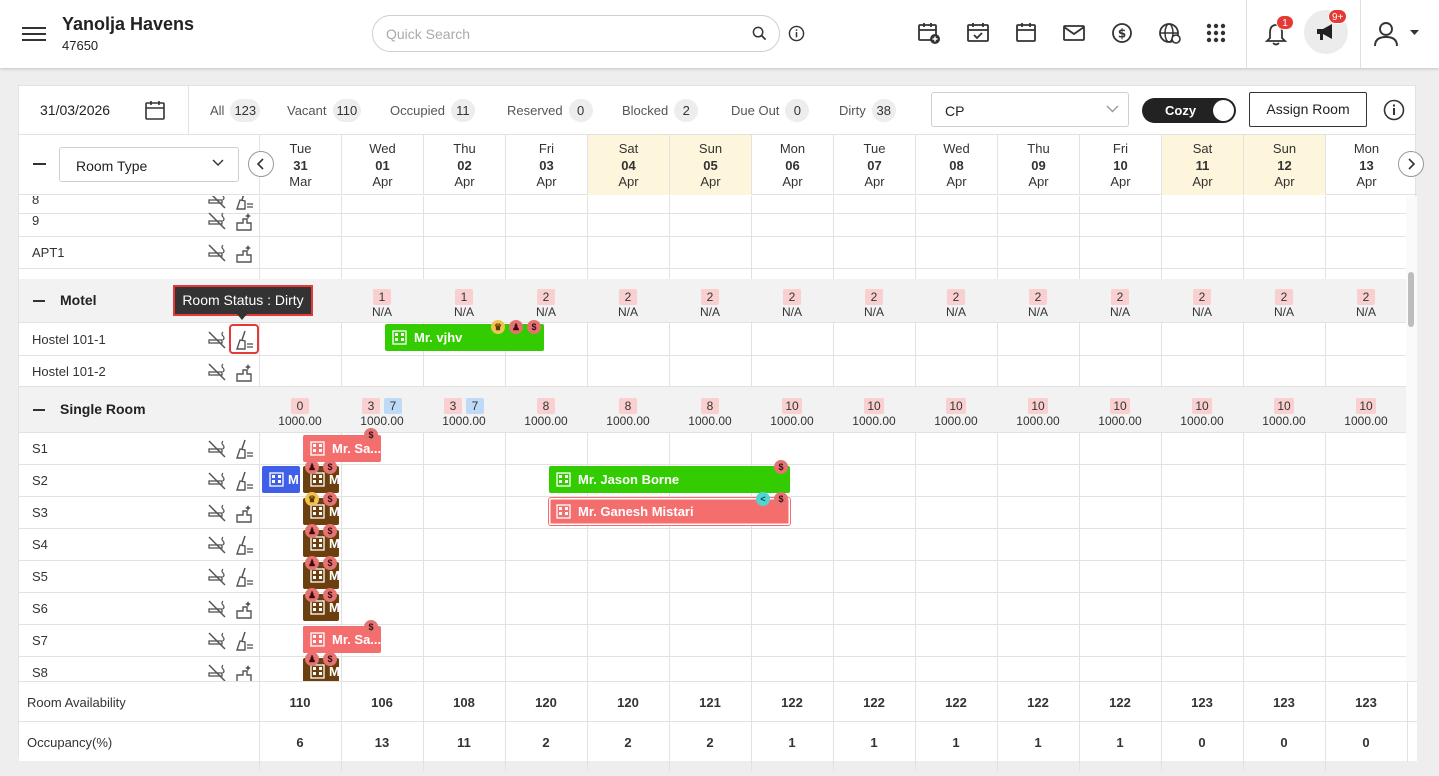 The image size is (1439, 776). I want to click on filter-dirty: Dirty 38, so click(867, 110).